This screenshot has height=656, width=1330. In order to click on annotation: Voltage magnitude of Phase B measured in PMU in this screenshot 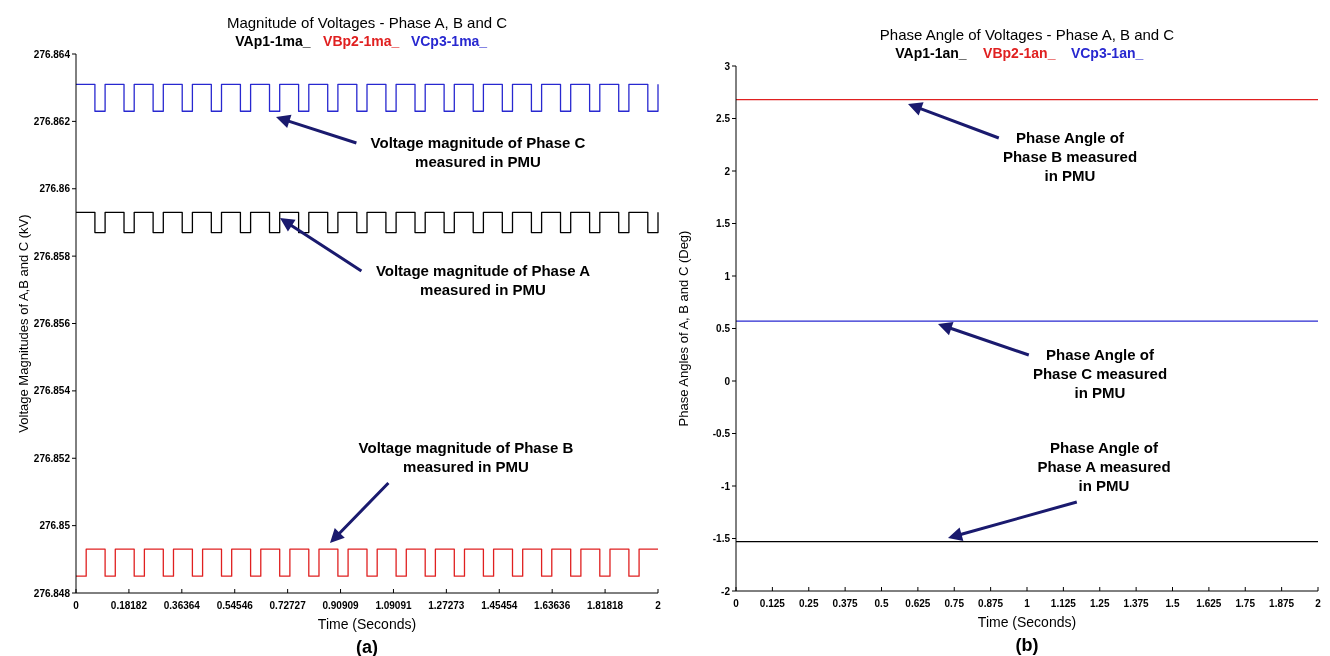, I will do `click(466, 457)`.